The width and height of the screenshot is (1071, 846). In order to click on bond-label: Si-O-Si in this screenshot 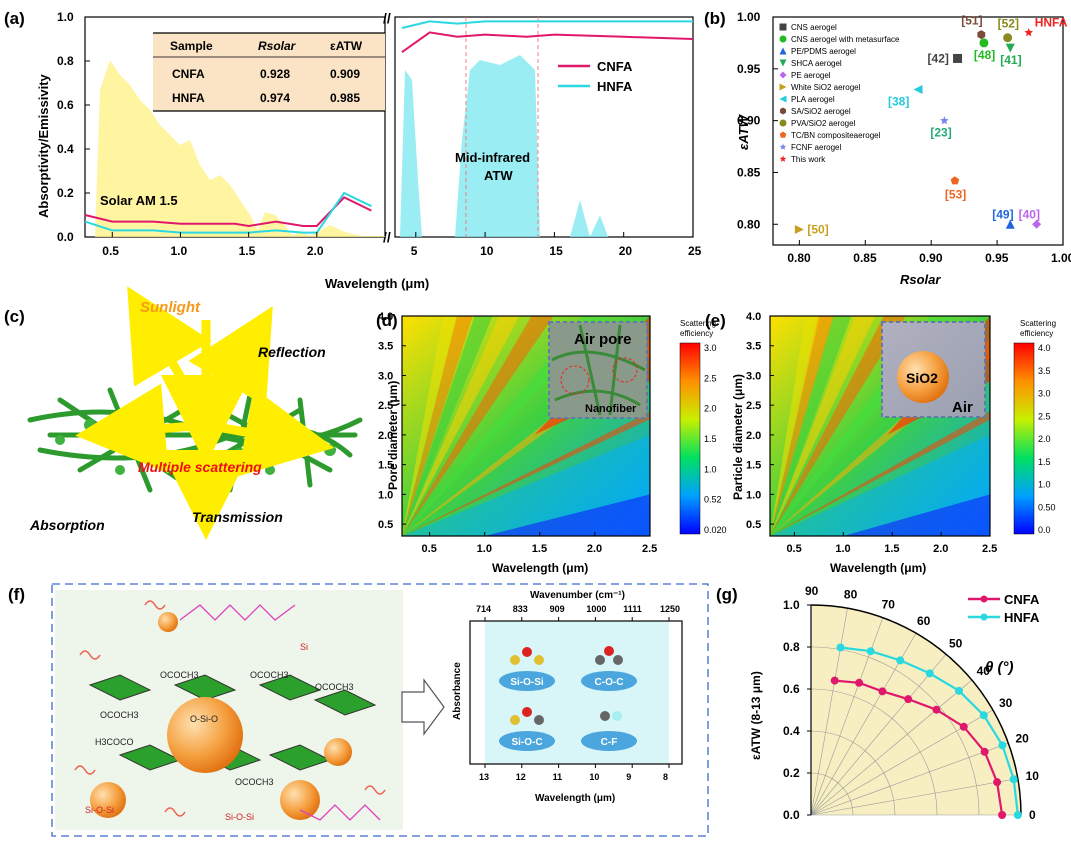, I will do `click(527, 682)`.